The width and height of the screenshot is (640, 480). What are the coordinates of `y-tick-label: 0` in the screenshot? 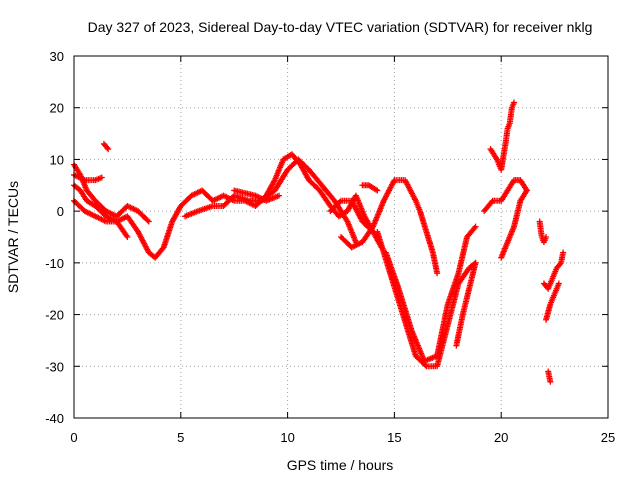 It's located at (60, 211).